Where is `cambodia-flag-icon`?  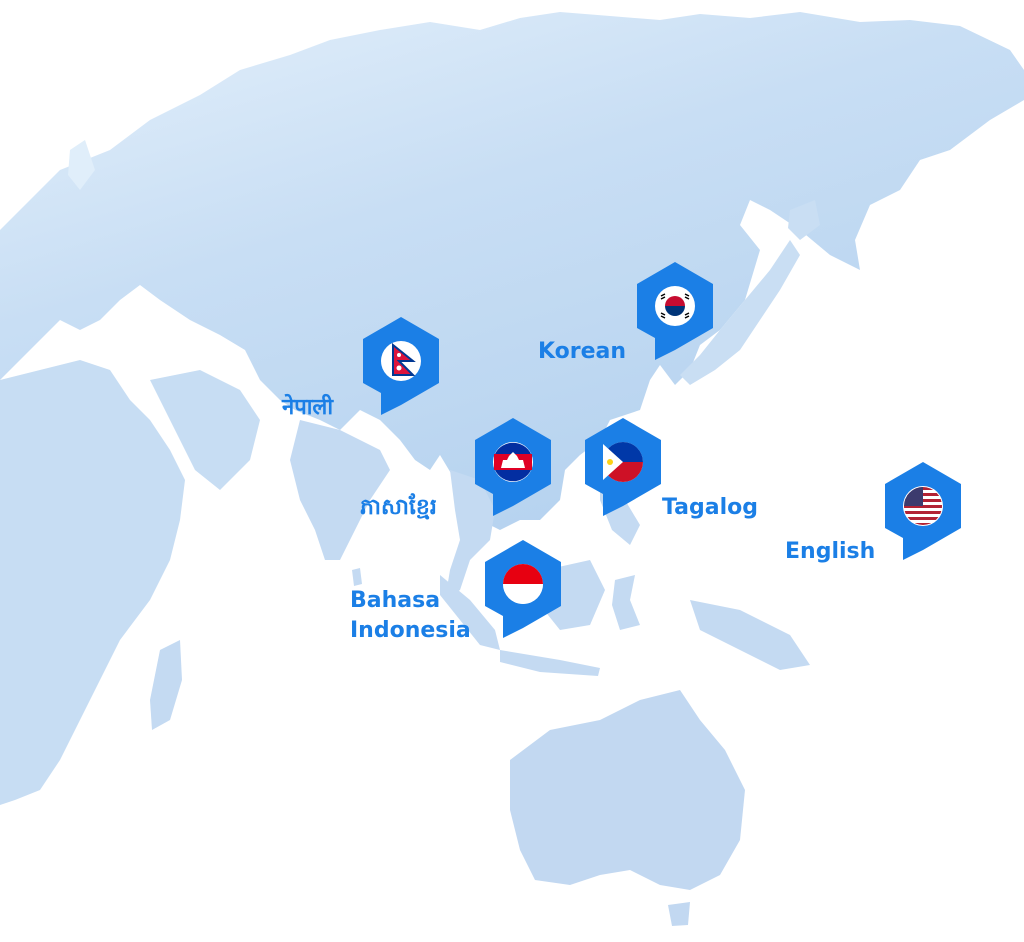 cambodia-flag-icon is located at coordinates (513, 462).